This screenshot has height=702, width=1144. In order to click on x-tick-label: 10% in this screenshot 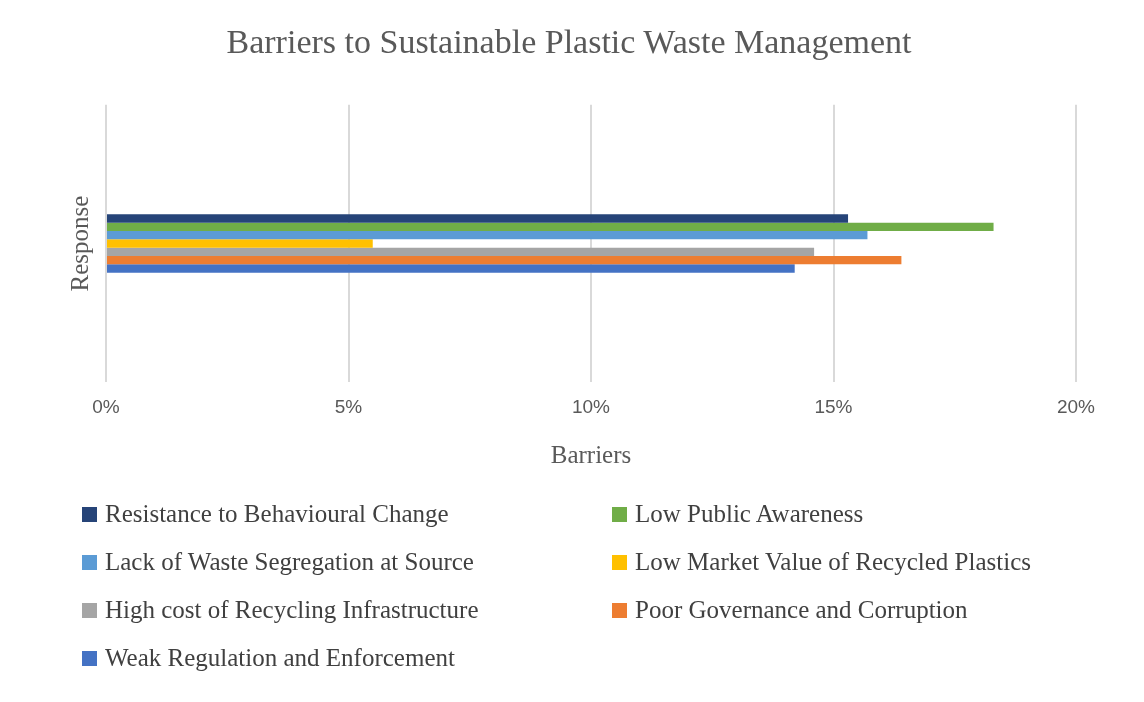, I will do `click(591, 406)`.